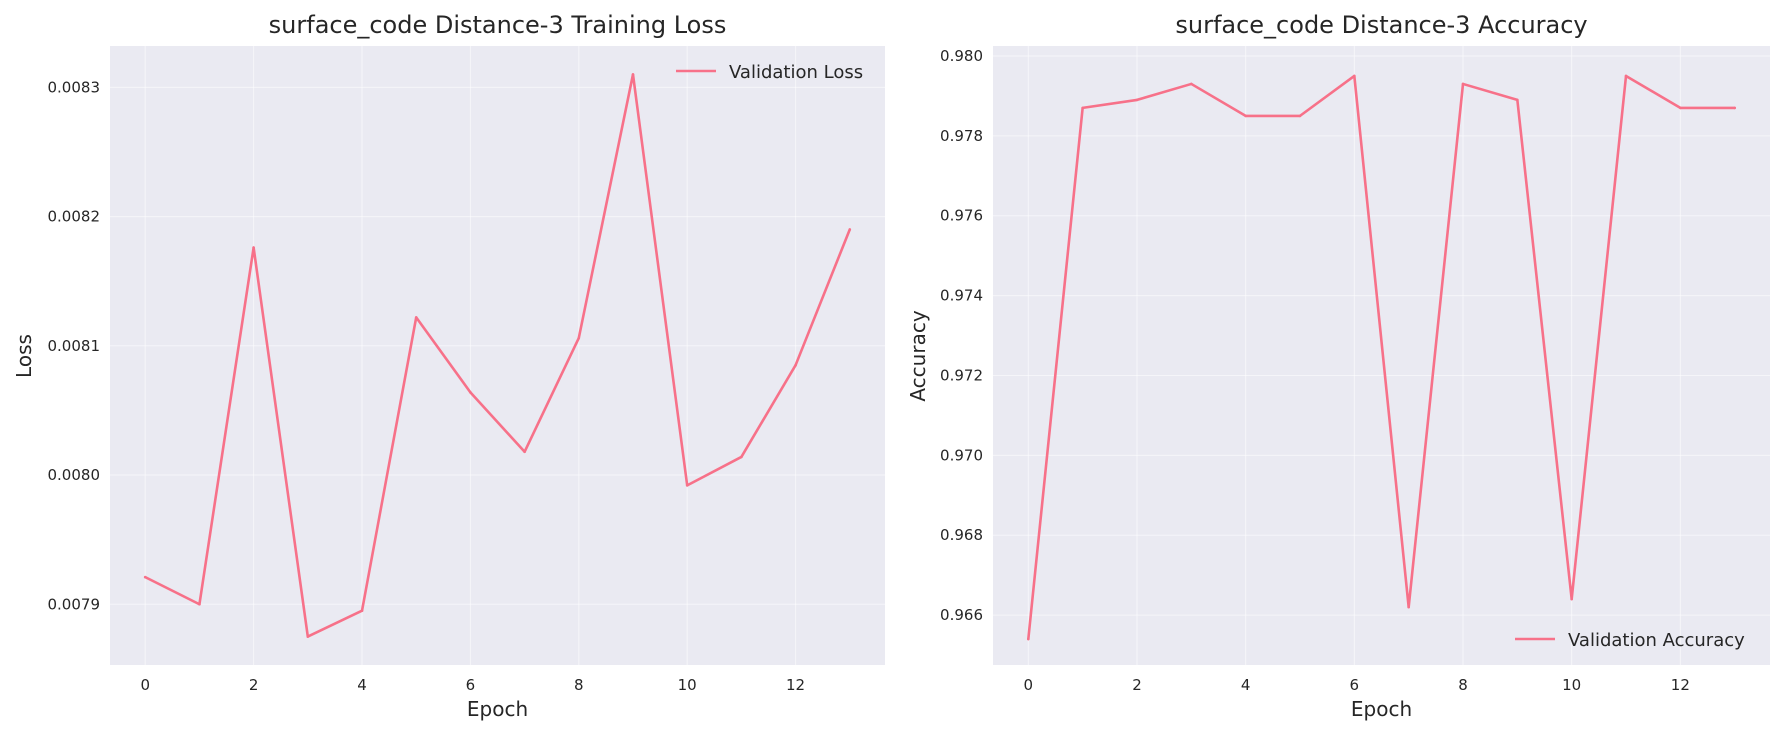 The width and height of the screenshot is (1783, 735). What do you see at coordinates (961, 56) in the screenshot?
I see `accuracy-y-tick-label: 0.980` at bounding box center [961, 56].